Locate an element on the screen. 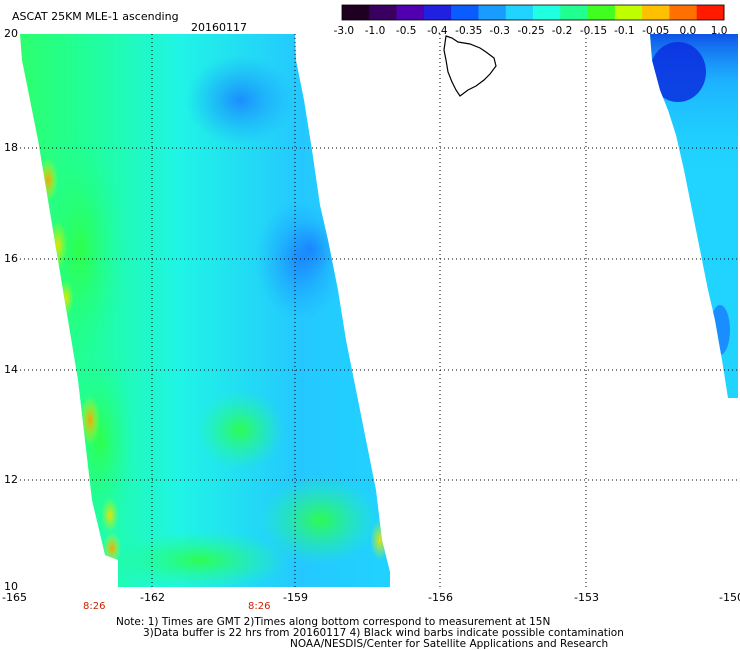  colorbar-label: -0.05 is located at coordinates (656, 31).